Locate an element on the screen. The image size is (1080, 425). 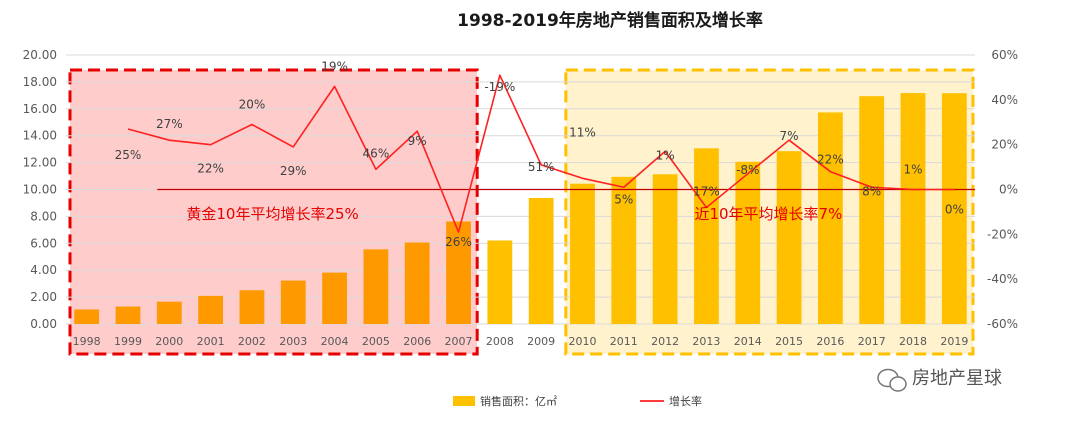
annotation-text-2: 近10年平均增长率7% is located at coordinates (768, 214).